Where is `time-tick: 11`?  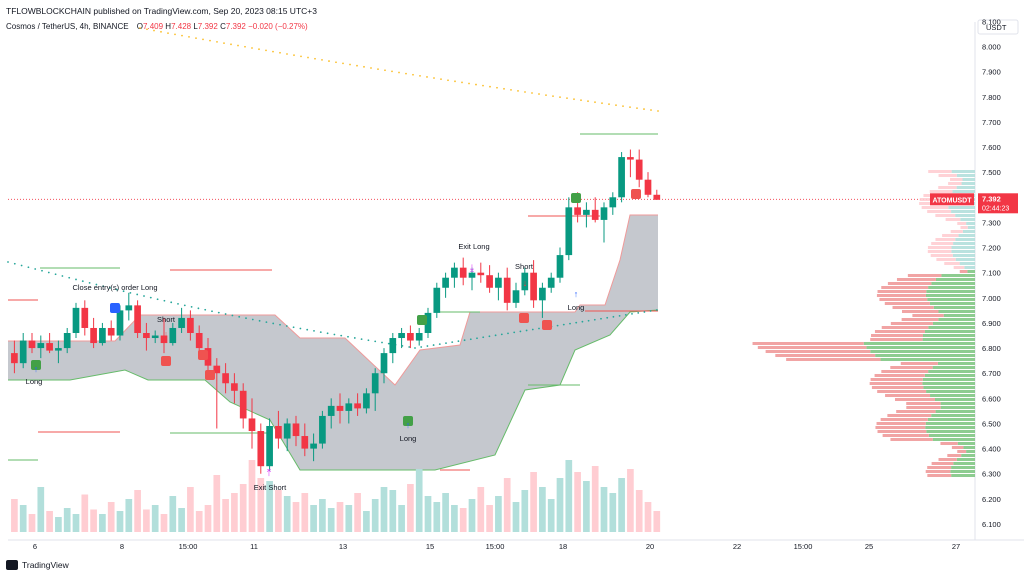
time-tick: 11 is located at coordinates (254, 546).